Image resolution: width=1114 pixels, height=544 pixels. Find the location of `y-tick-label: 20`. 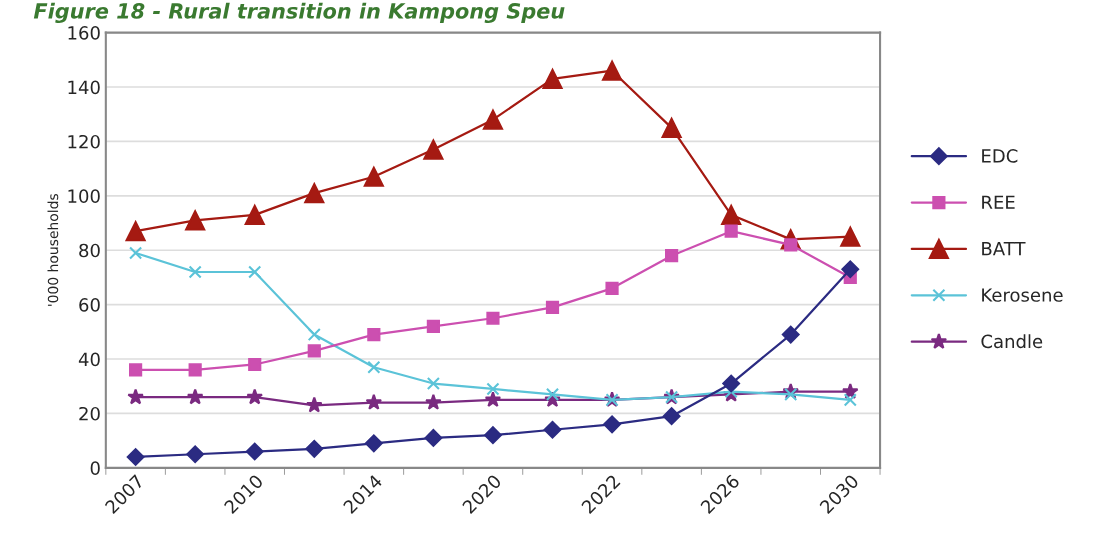

y-tick-label: 20 is located at coordinates (89, 413).